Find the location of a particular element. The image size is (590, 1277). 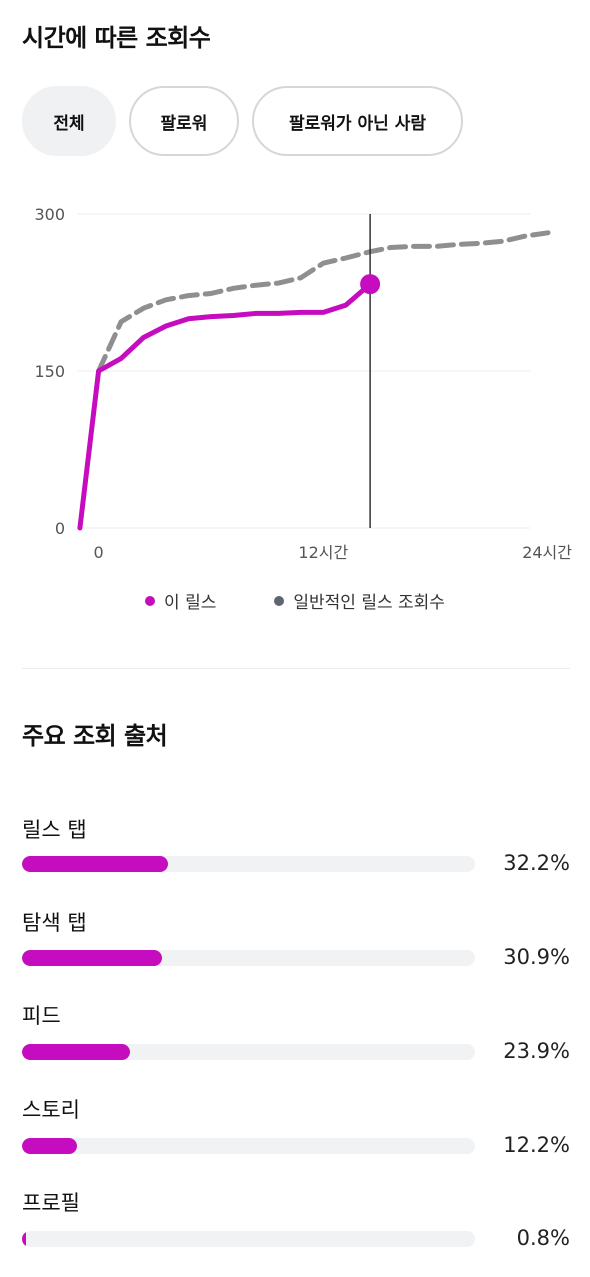

chart-legend: 이 릴스 일반적인 릴스 조회수 is located at coordinates (295, 600).